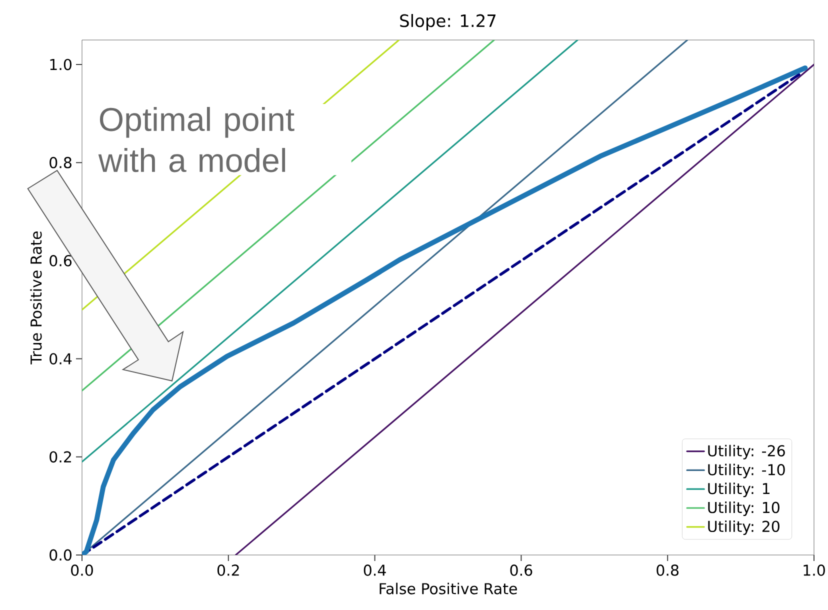  Describe the element at coordinates (448, 588) in the screenshot. I see `x-axis-title: False Positive Rate` at that location.